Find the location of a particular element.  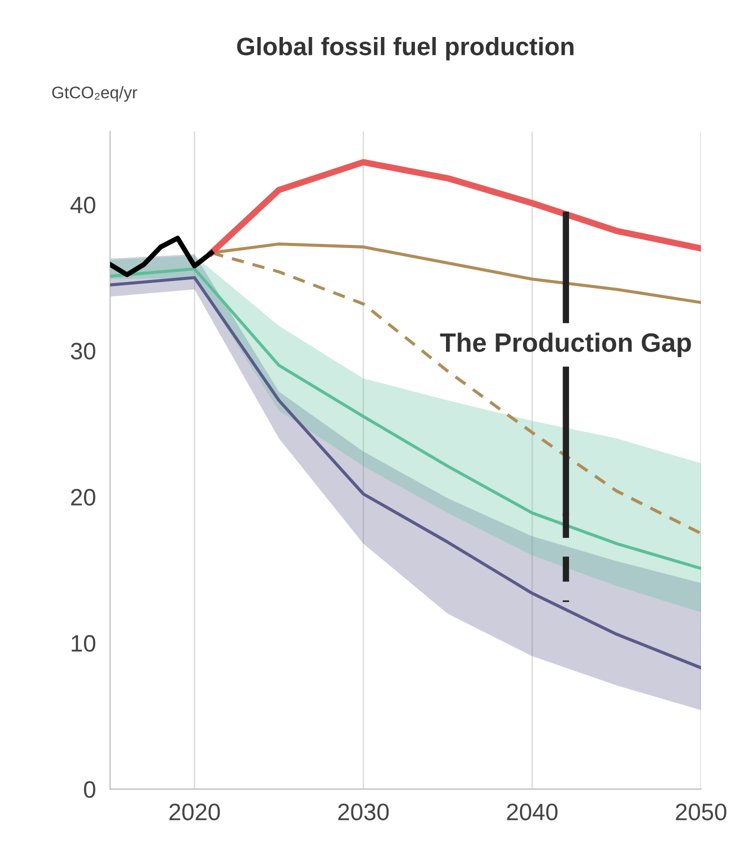

y-tick-label: 40 is located at coordinates (83, 205).